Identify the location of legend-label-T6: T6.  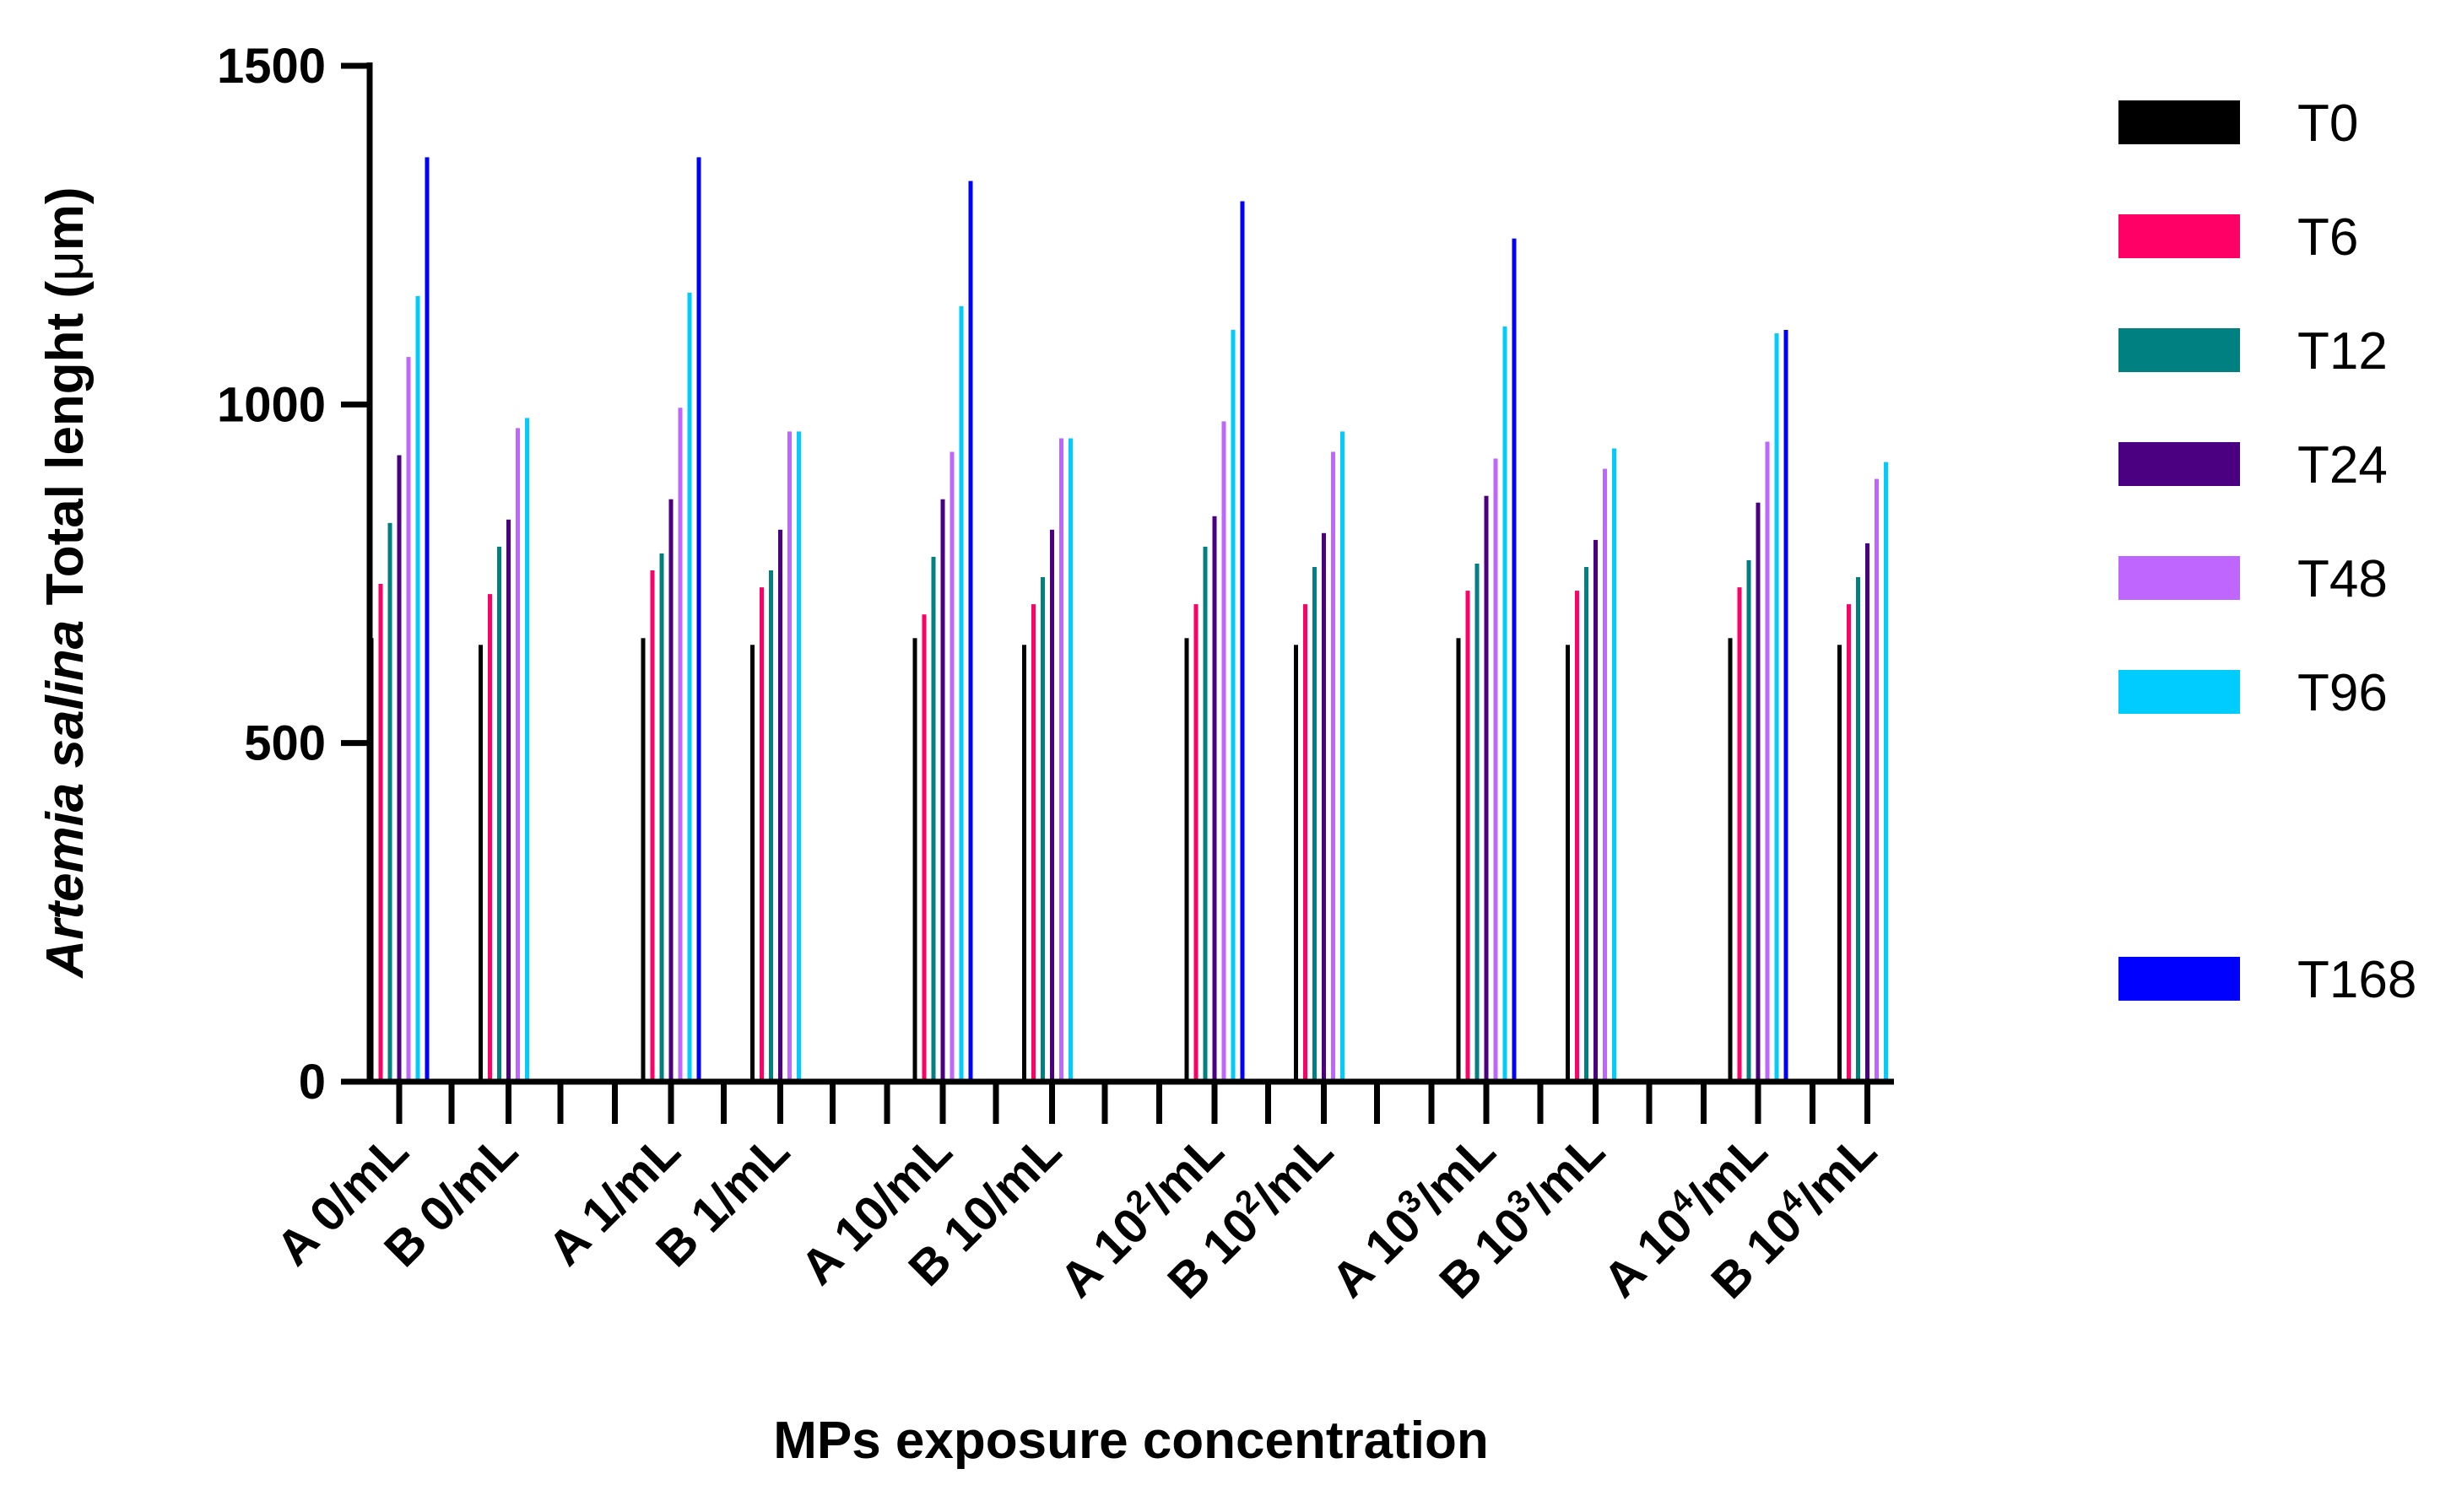
(2327, 237).